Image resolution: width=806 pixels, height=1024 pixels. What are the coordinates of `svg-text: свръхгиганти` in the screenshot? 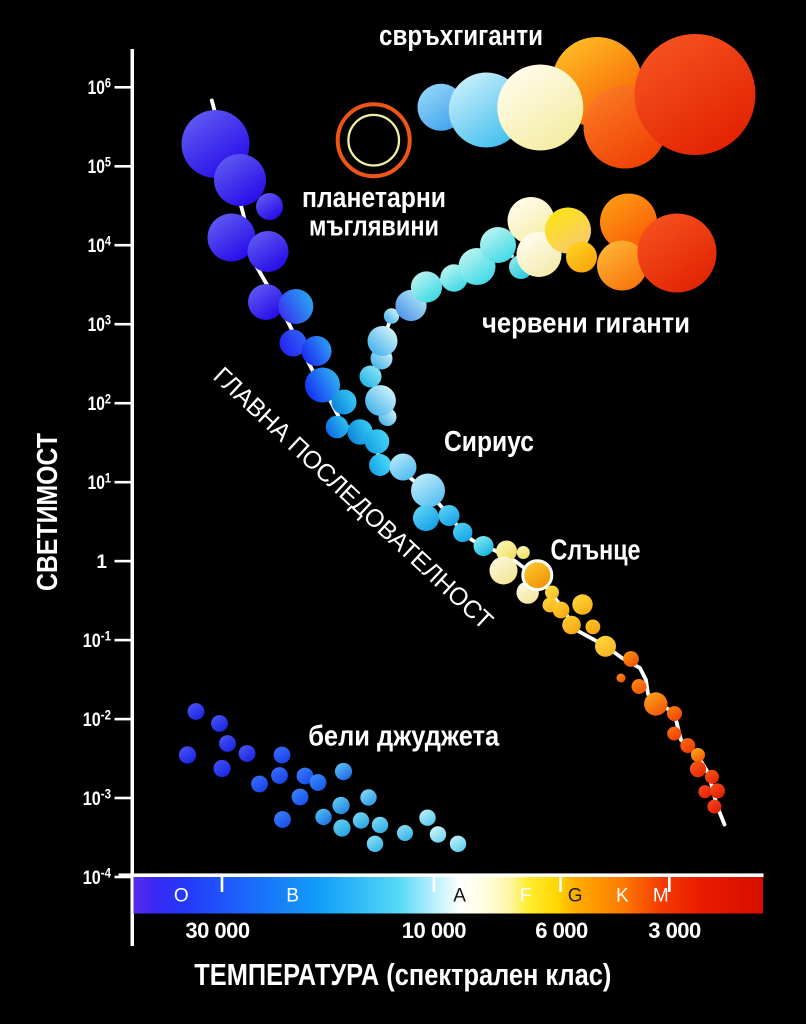 It's located at (461, 36).